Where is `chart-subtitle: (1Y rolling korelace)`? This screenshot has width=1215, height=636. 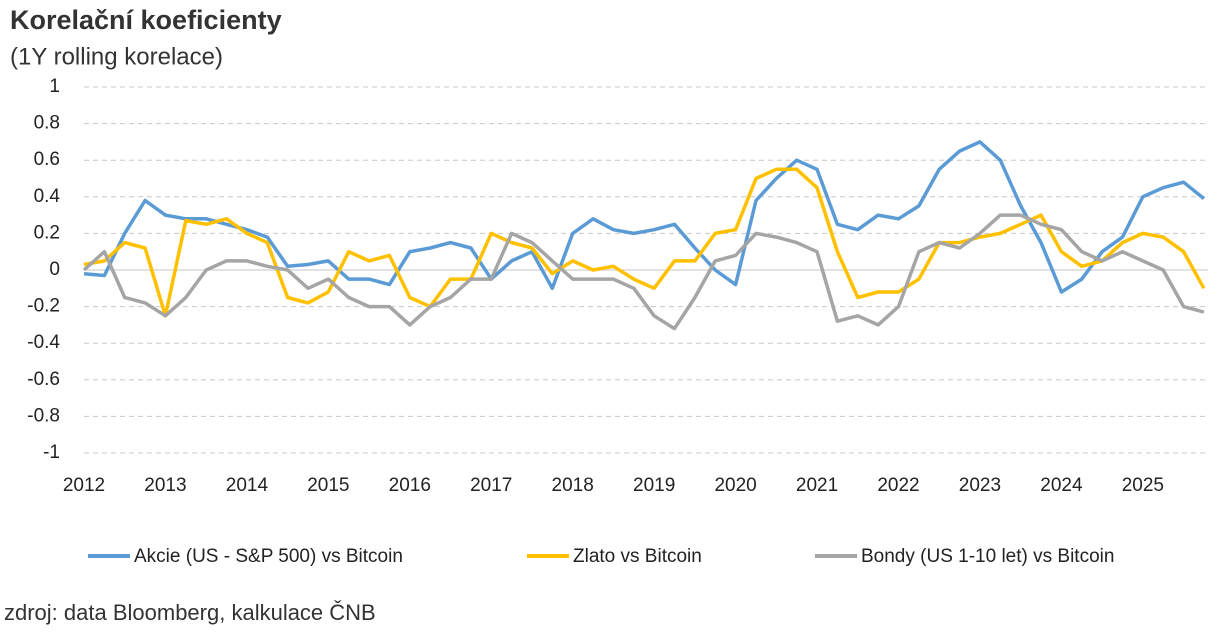 chart-subtitle: (1Y rolling korelace) is located at coordinates (116, 56).